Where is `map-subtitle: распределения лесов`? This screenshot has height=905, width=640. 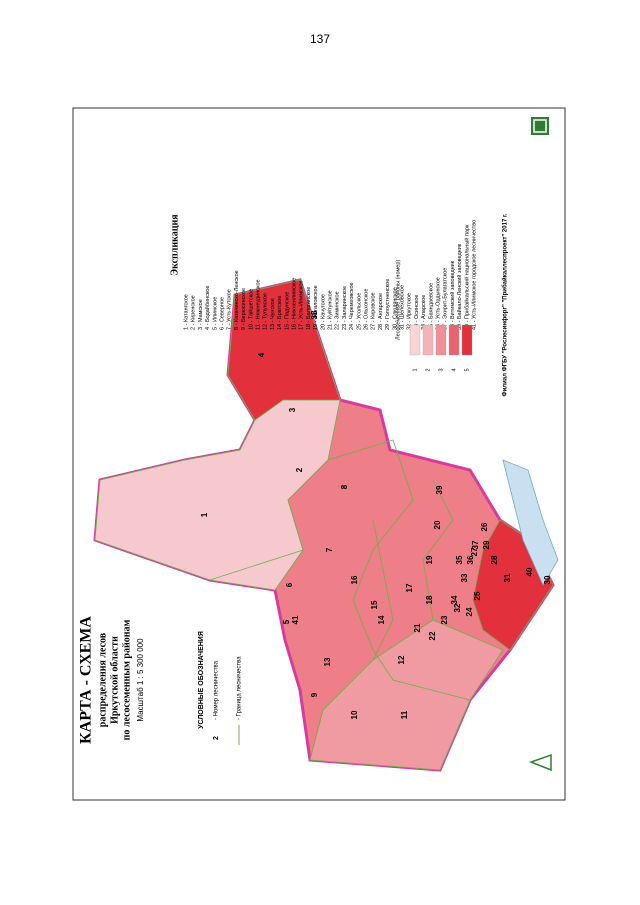 map-subtitle: распределения лесов is located at coordinates (102, 679).